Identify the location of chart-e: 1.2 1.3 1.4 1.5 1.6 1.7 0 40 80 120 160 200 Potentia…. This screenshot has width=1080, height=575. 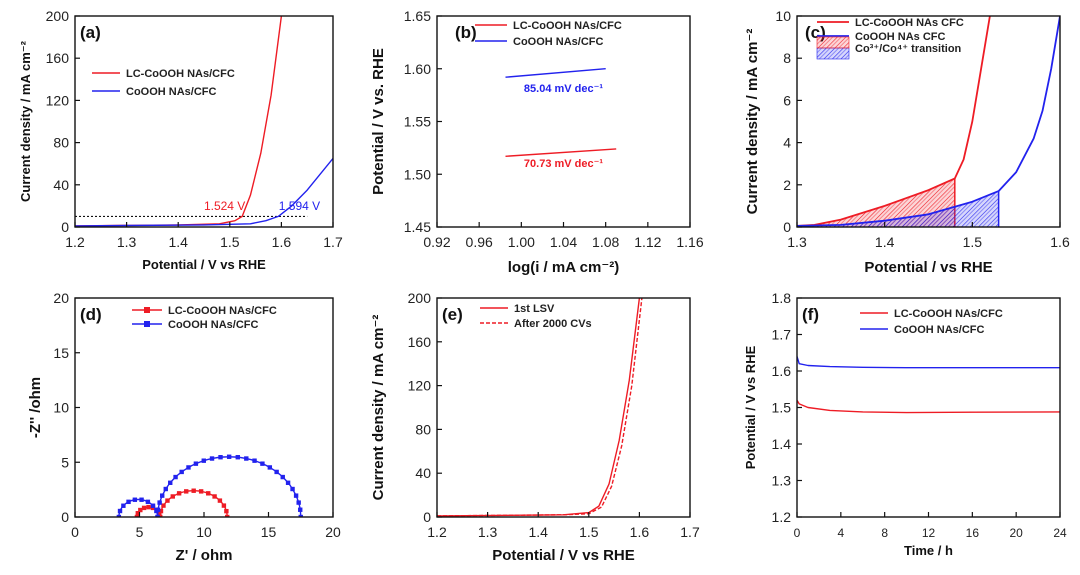
(535, 427).